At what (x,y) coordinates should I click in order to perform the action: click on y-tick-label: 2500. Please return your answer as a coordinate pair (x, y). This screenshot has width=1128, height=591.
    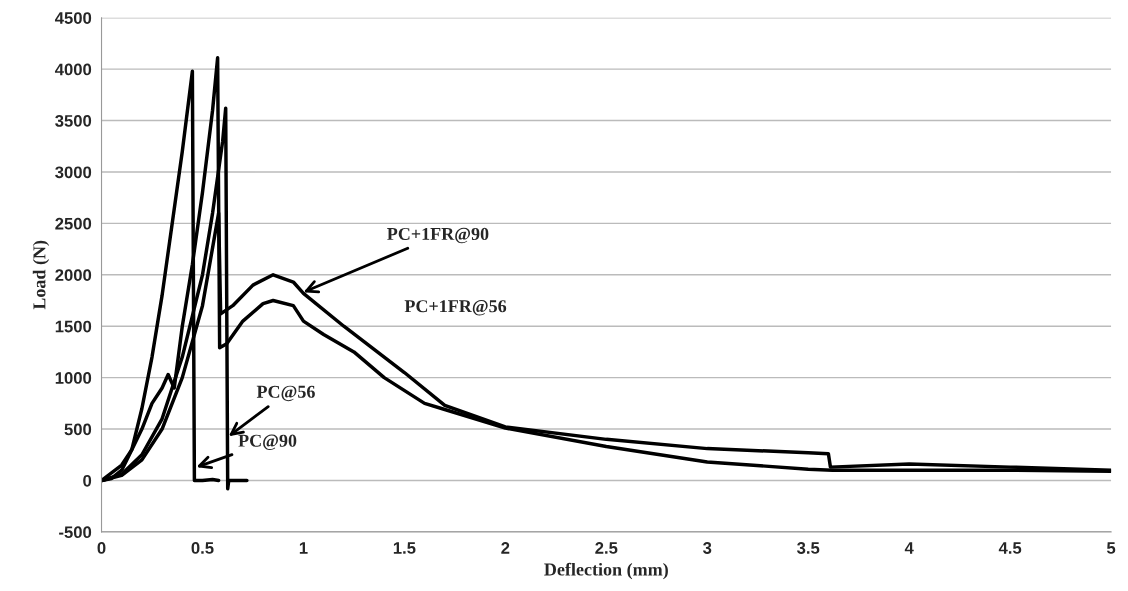
    Looking at the image, I should click on (73, 223).